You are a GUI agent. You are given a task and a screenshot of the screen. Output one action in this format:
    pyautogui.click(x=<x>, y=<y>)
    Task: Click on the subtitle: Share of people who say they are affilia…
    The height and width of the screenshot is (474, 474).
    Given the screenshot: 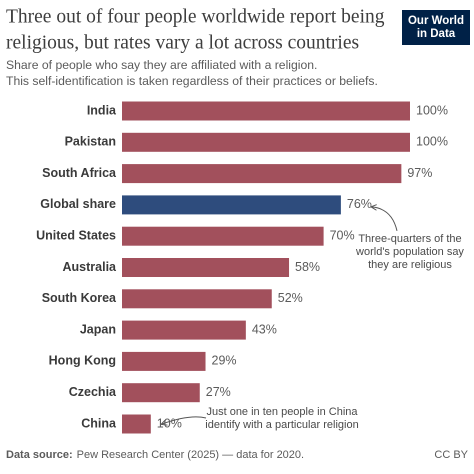 What is the action you would take?
    pyautogui.click(x=161, y=65)
    